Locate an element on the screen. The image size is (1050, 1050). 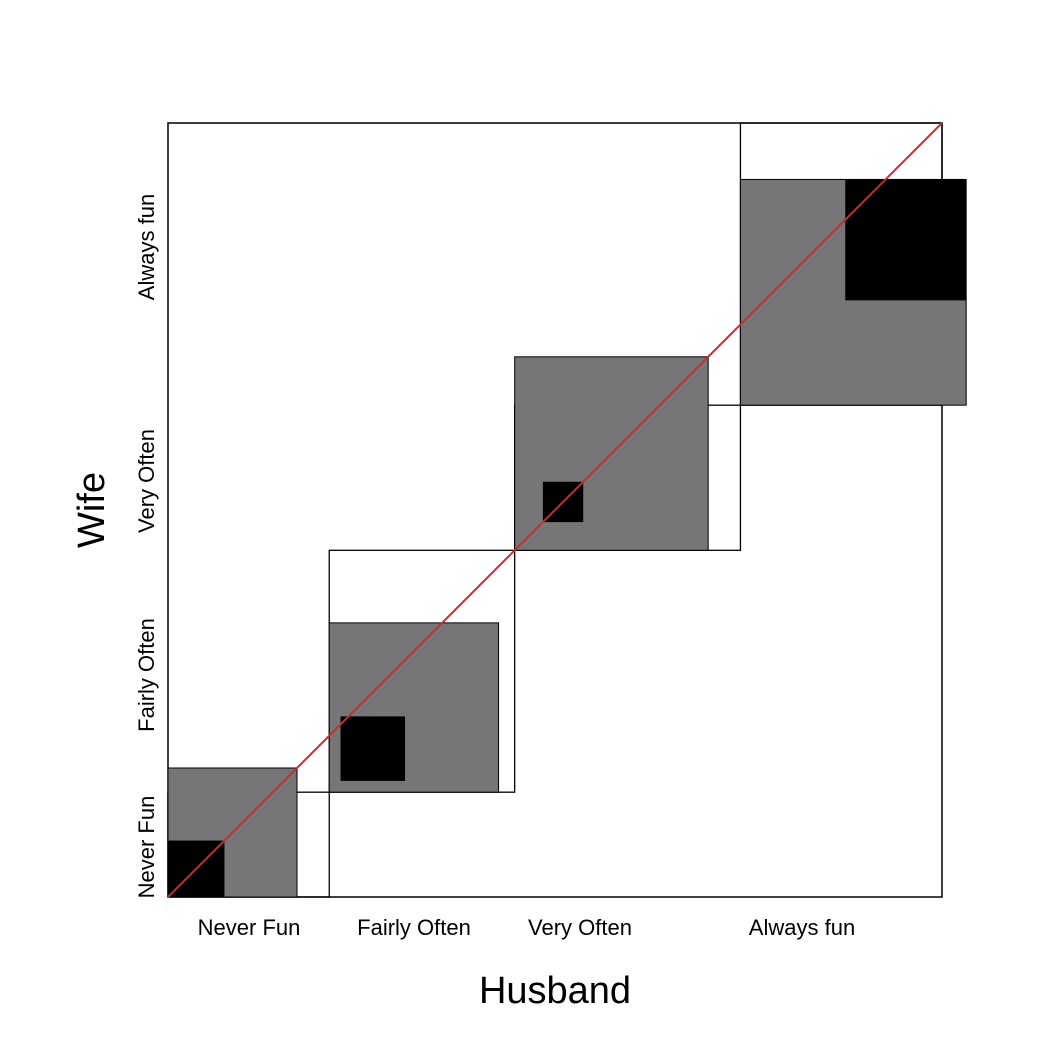
x-tick-label-2: Fairly Often is located at coordinates (414, 927).